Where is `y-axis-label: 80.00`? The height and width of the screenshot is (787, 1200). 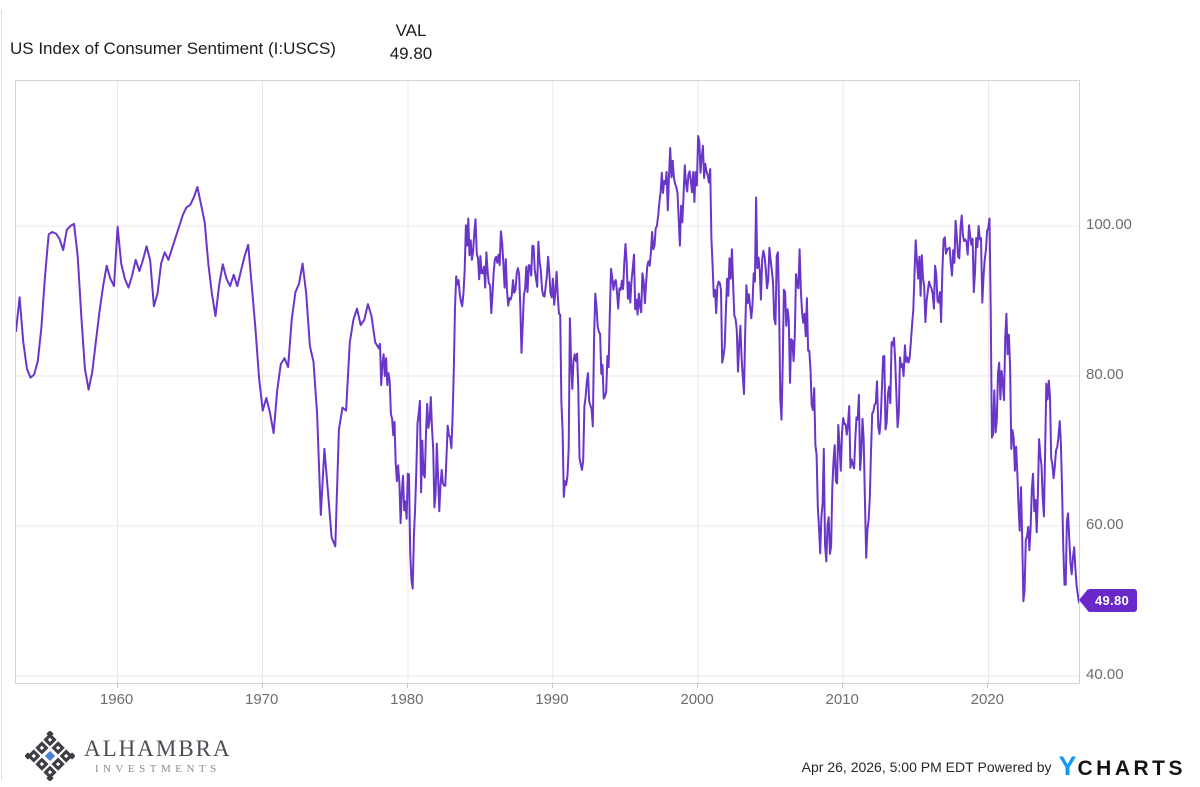 y-axis-label: 80.00 is located at coordinates (1105, 375).